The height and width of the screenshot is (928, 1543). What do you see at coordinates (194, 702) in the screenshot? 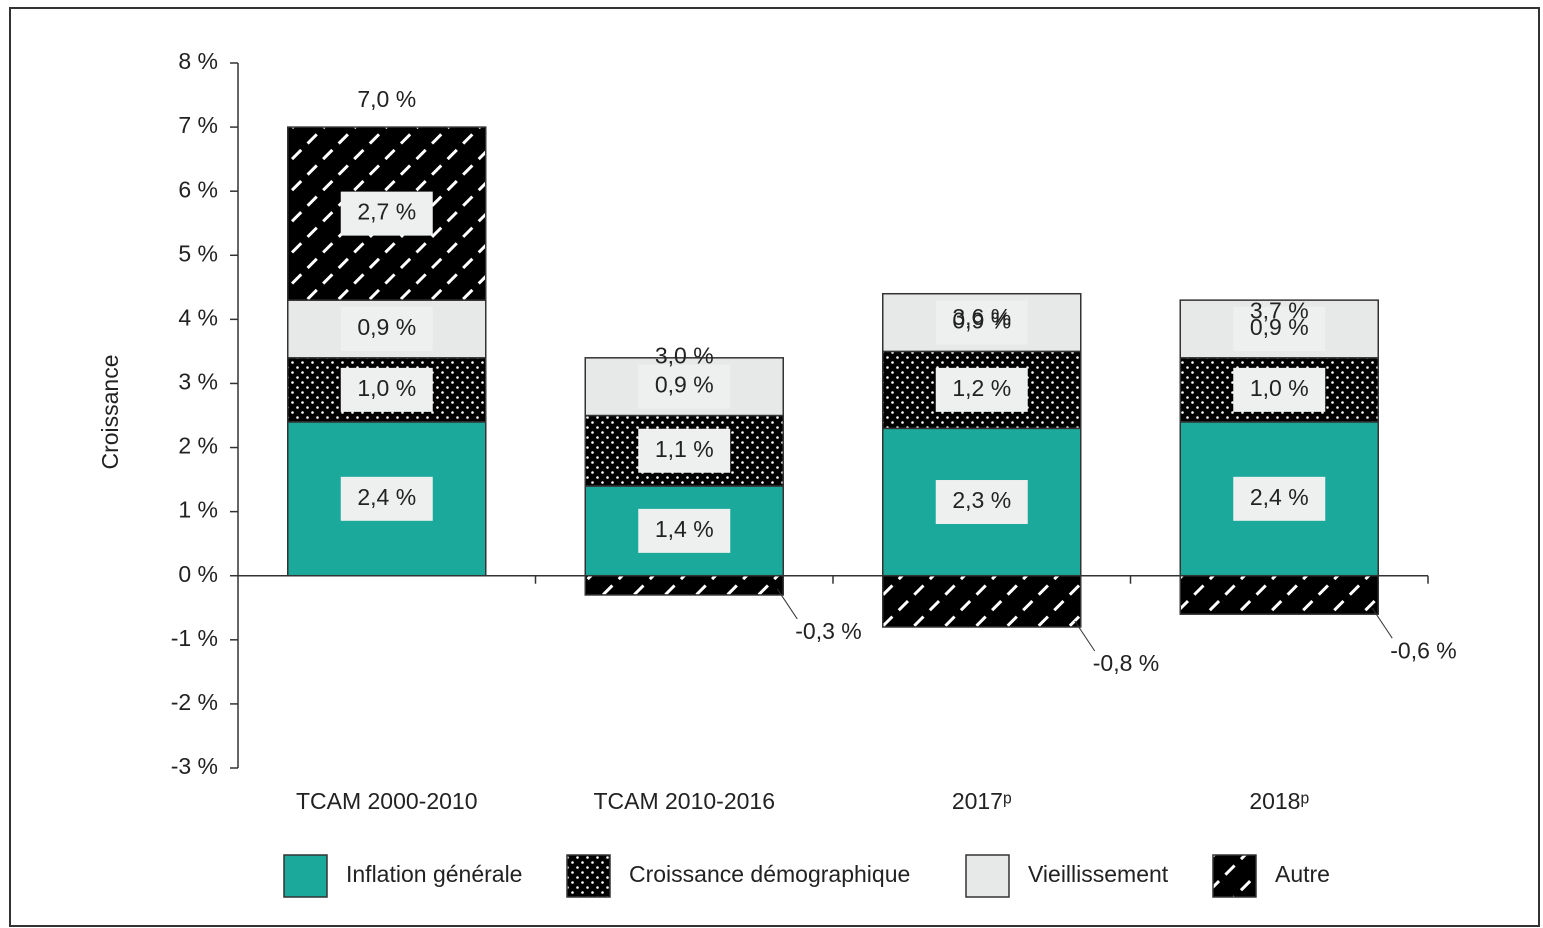
I see `y-tick-label: -2 %` at bounding box center [194, 702].